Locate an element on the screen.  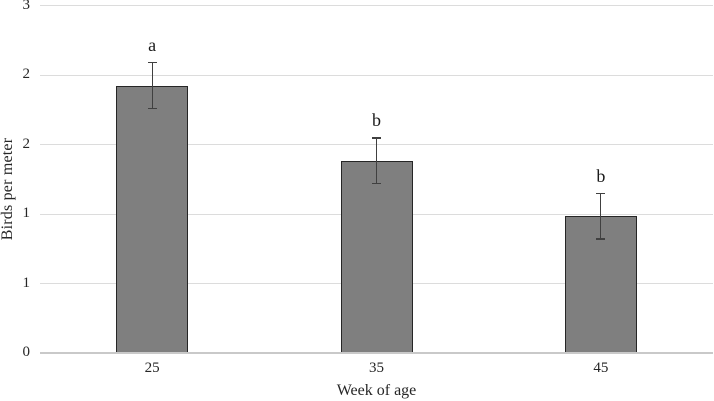
x-axis-line is located at coordinates (376, 352).